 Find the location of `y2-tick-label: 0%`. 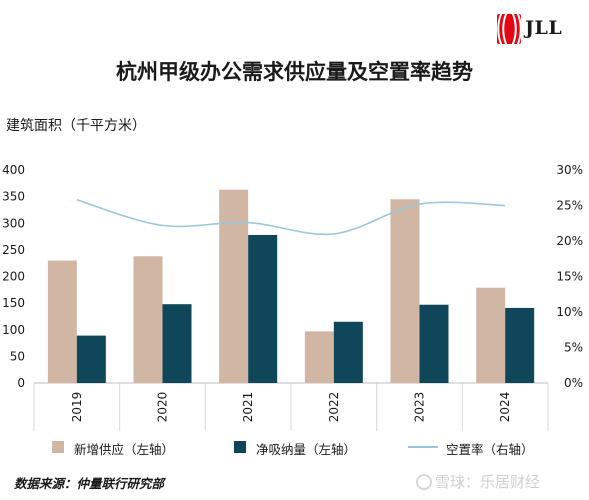

y2-tick-label: 0% is located at coordinates (573, 383).